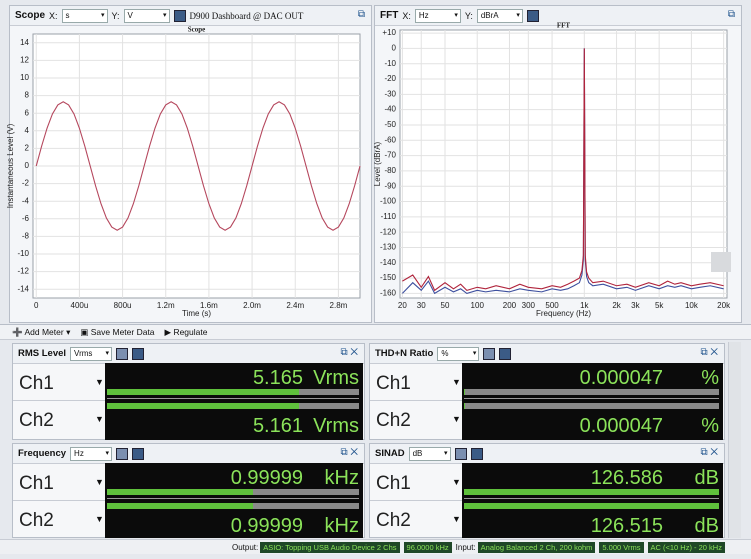  Describe the element at coordinates (295, 305) in the screenshot. I see `x-tick-label: 2.4m` at that location.